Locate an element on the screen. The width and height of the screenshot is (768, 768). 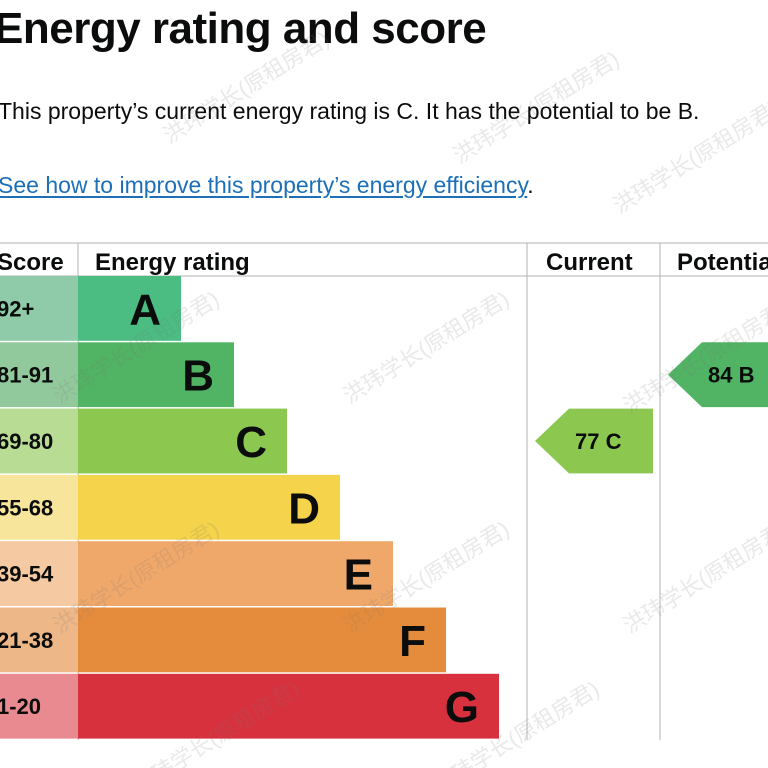
header-energy-rating: Energy rating is located at coordinates (172, 262).